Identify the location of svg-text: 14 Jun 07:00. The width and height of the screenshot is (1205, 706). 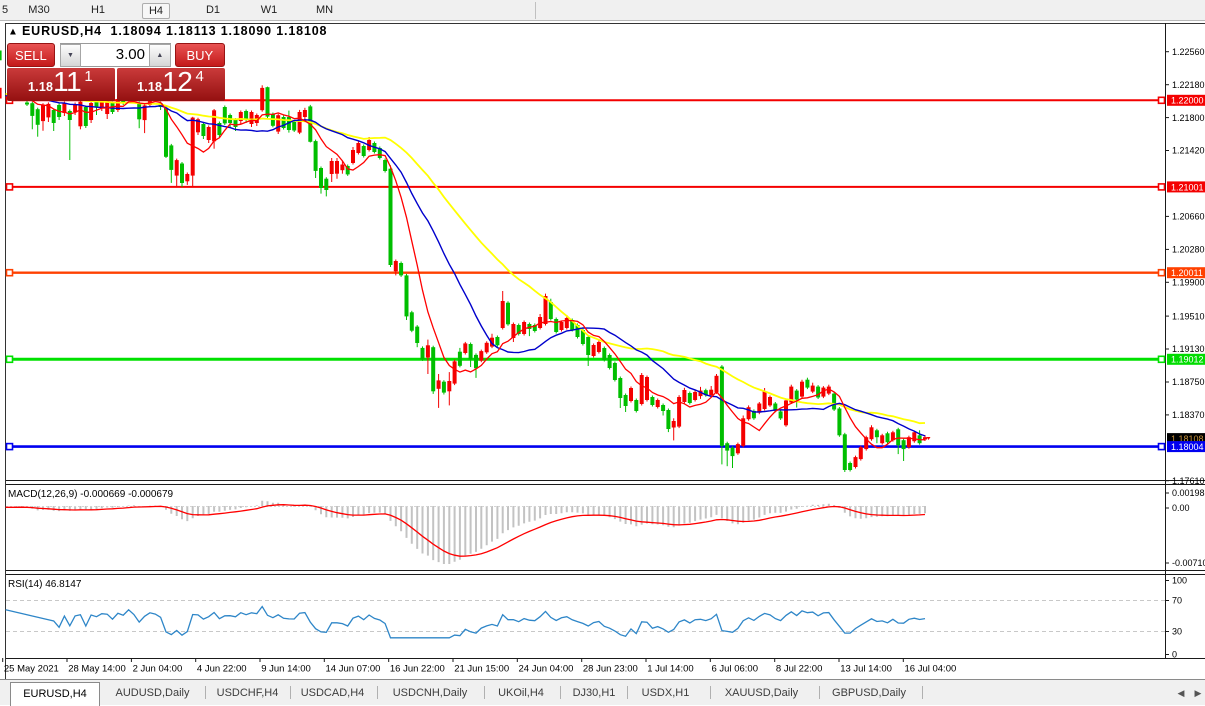
(353, 669).